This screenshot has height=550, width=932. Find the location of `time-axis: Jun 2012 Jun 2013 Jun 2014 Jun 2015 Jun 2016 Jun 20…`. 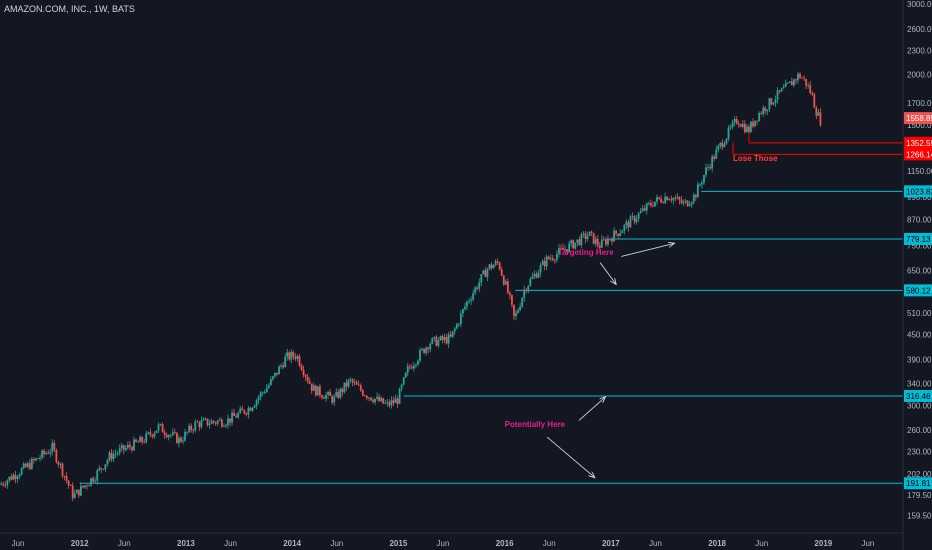

time-axis: Jun 2012 Jun 2013 Jun 2014 Jun 2015 Jun 2016 Jun 20… is located at coordinates (451, 540).